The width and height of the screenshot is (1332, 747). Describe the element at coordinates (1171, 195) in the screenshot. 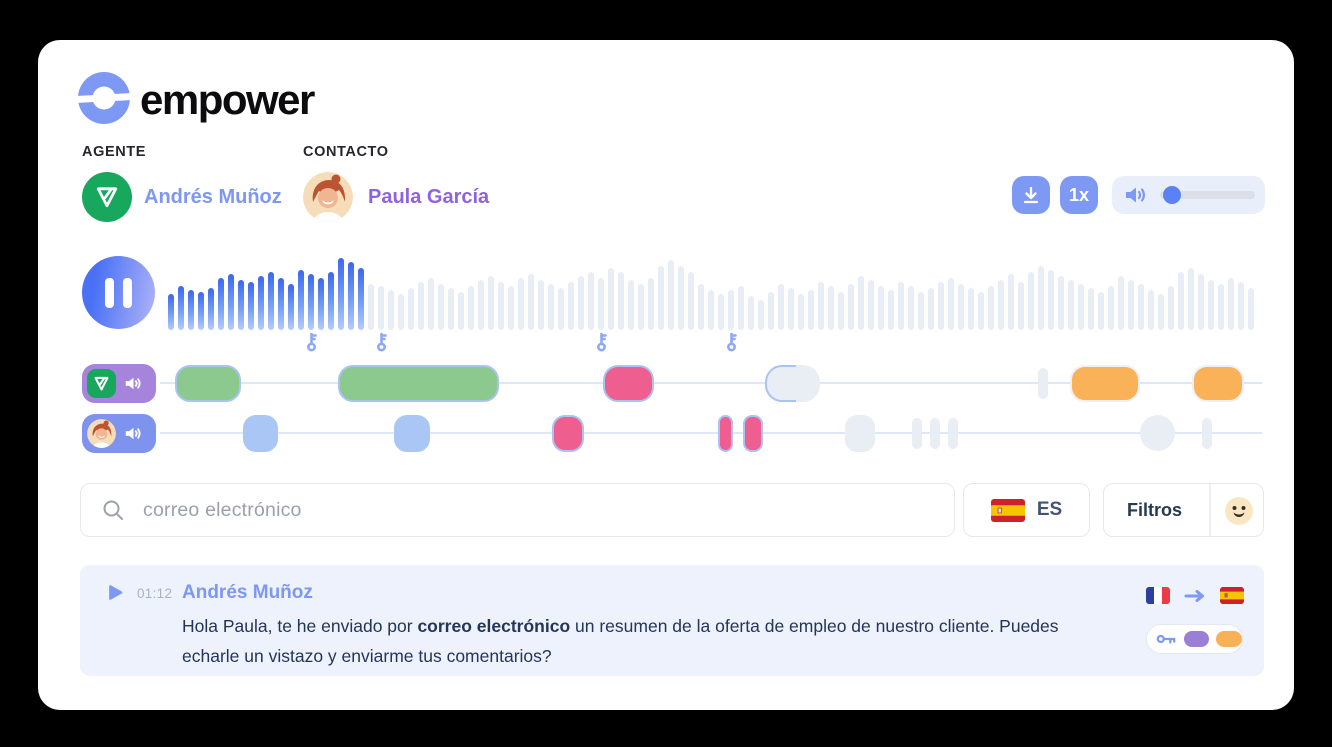

I see `volume-knob` at that location.